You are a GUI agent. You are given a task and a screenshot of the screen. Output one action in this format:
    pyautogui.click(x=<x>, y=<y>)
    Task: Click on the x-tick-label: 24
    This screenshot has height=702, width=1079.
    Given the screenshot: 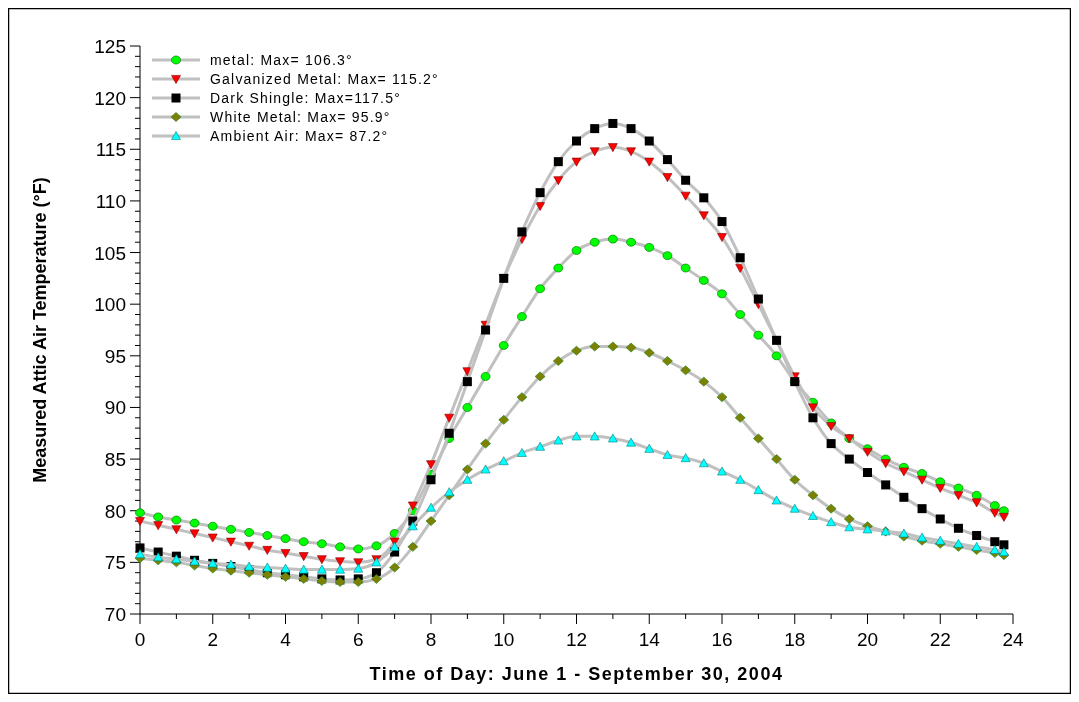 What is the action you would take?
    pyautogui.click(x=1013, y=639)
    